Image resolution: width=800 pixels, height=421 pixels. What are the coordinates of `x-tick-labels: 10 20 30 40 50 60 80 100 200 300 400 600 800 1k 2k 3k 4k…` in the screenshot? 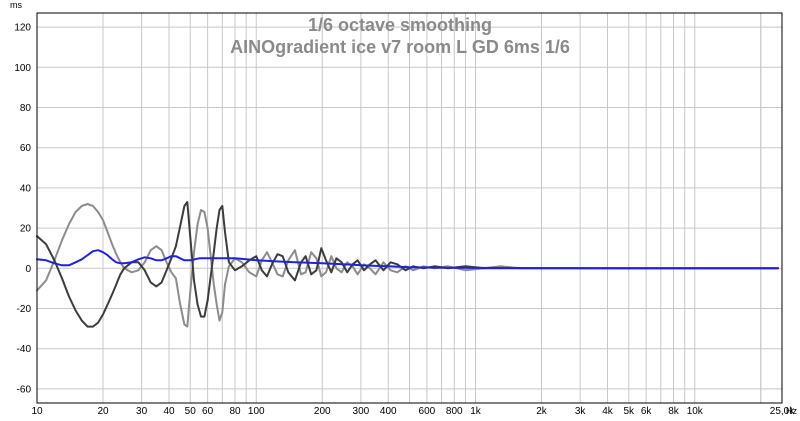 It's located at (413, 411).